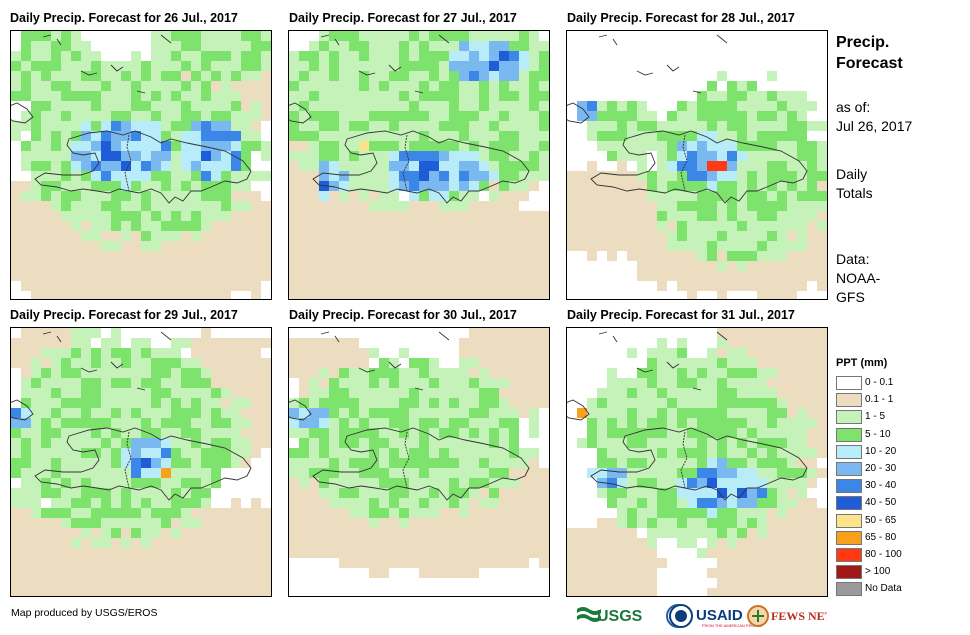 This screenshot has width=970, height=635. What do you see at coordinates (854, 193) in the screenshot?
I see `totals-line2: Totals` at bounding box center [854, 193].